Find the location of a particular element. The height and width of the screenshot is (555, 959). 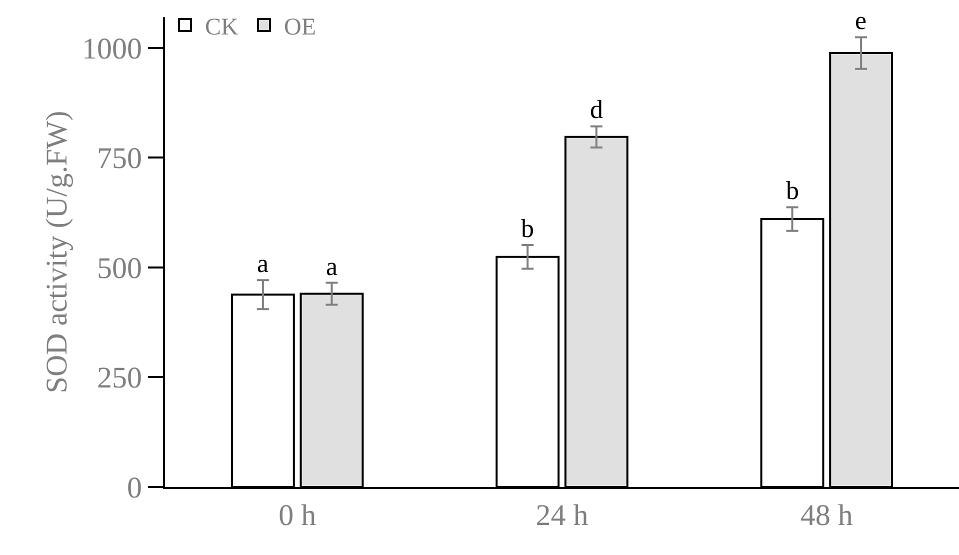

annotation: e is located at coordinates (861, 20).